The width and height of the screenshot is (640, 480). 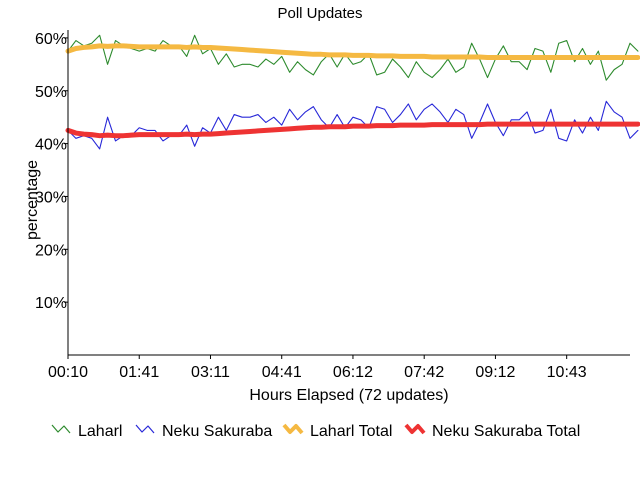 What do you see at coordinates (506, 431) in the screenshot?
I see `legend-label: Neku Sakuraba Total` at bounding box center [506, 431].